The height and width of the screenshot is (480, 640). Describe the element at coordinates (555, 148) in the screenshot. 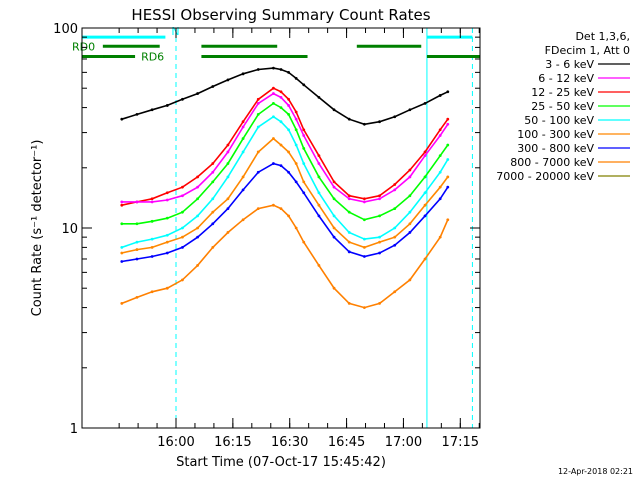

I see `legend-label: 300 - 800 keV` at that location.